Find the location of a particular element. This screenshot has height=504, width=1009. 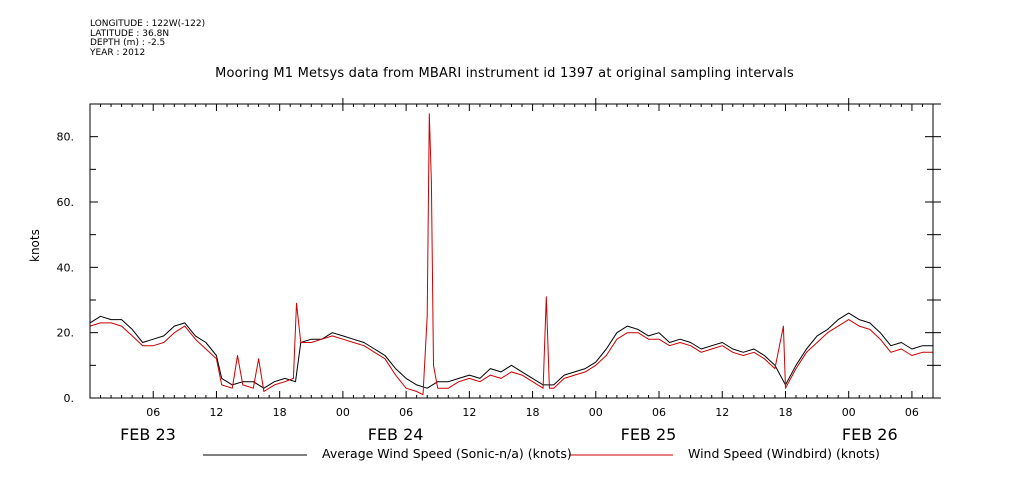

y-tick-label: 80. is located at coordinates (66, 137).